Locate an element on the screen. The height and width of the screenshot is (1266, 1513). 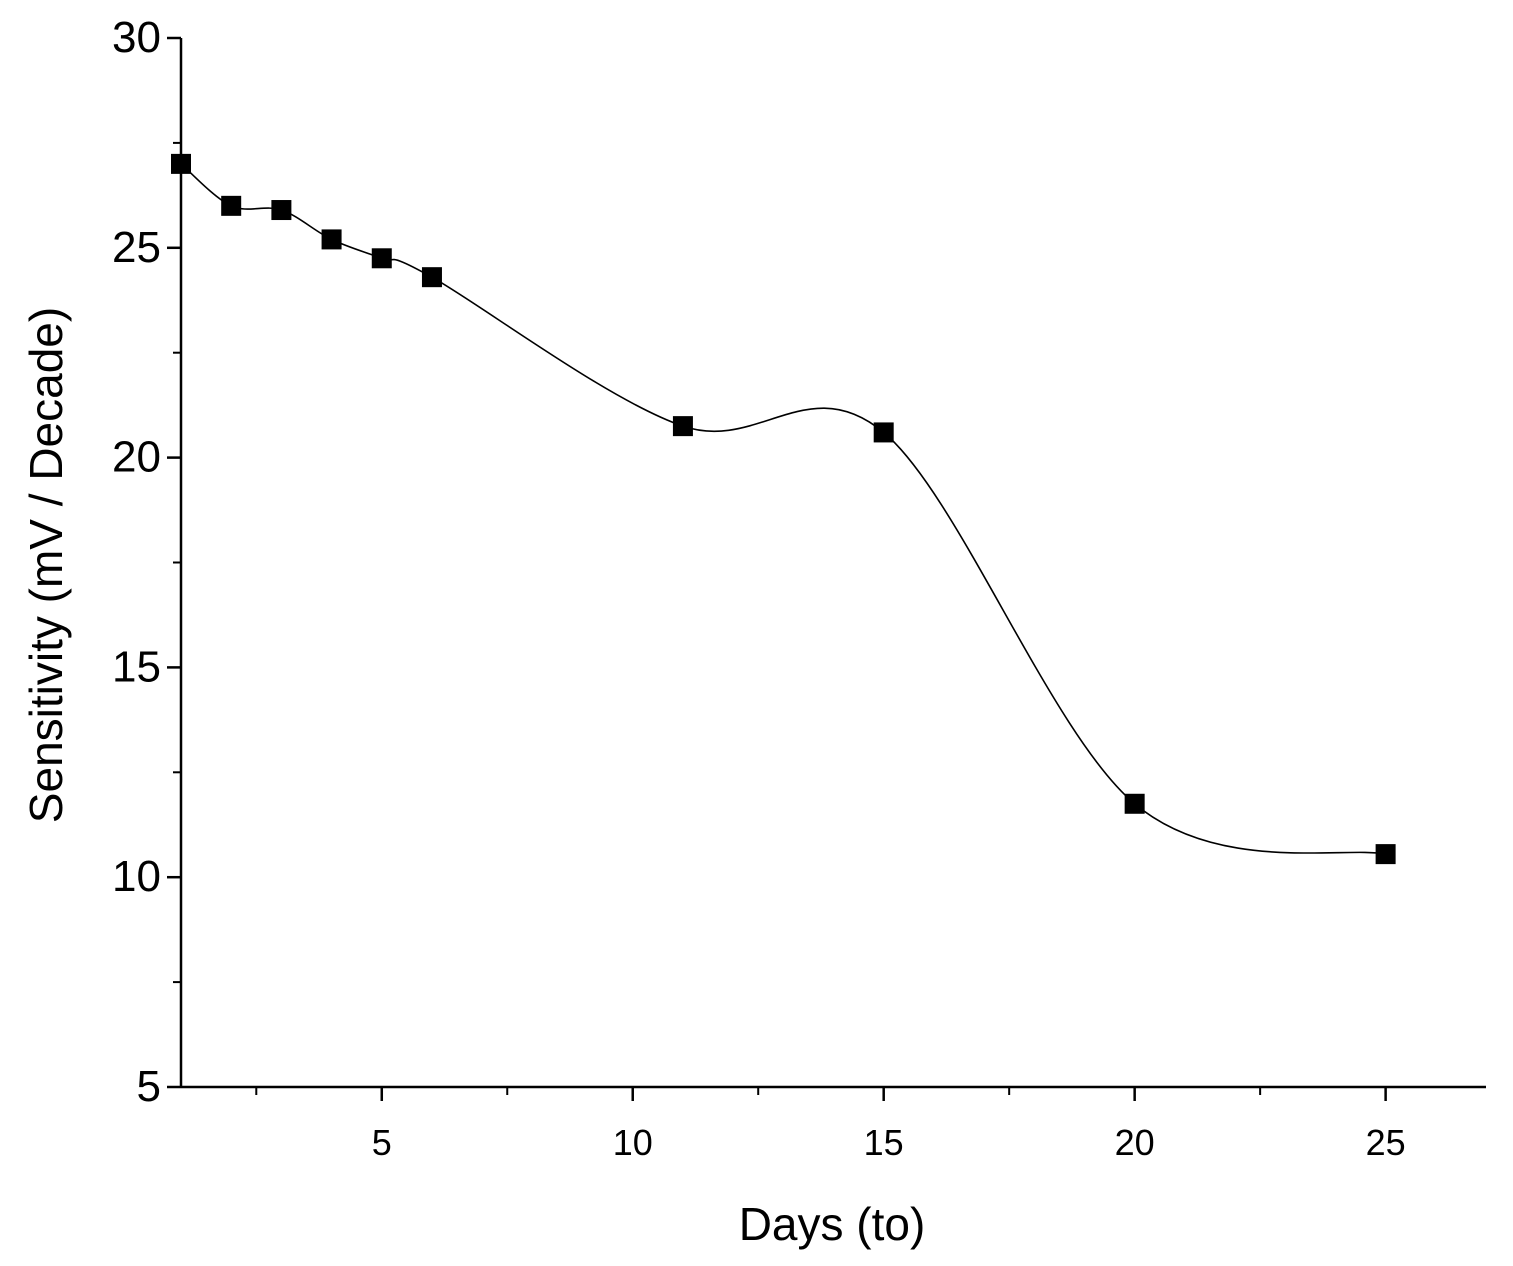
x-tick-label: 25 is located at coordinates (1386, 1142).